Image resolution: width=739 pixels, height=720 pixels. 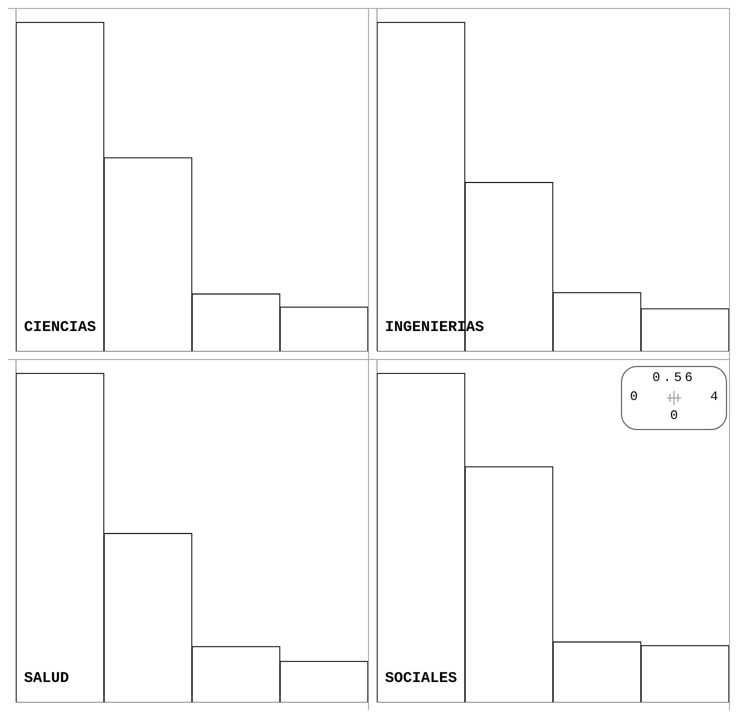 What do you see at coordinates (674, 377) in the screenshot?
I see `annotation: 0.56` at bounding box center [674, 377].